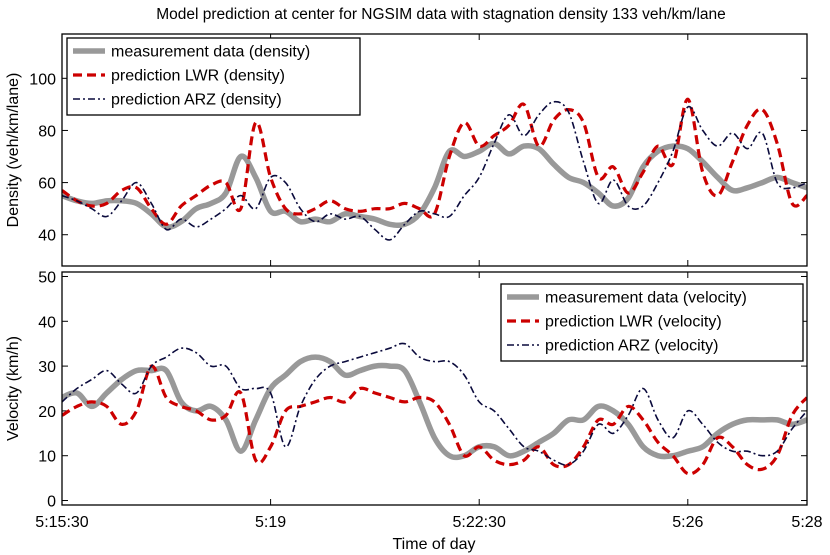 The height and width of the screenshot is (555, 830). Describe the element at coordinates (61, 522) in the screenshot. I see `x-tick-label: 5:15:30` at that location.